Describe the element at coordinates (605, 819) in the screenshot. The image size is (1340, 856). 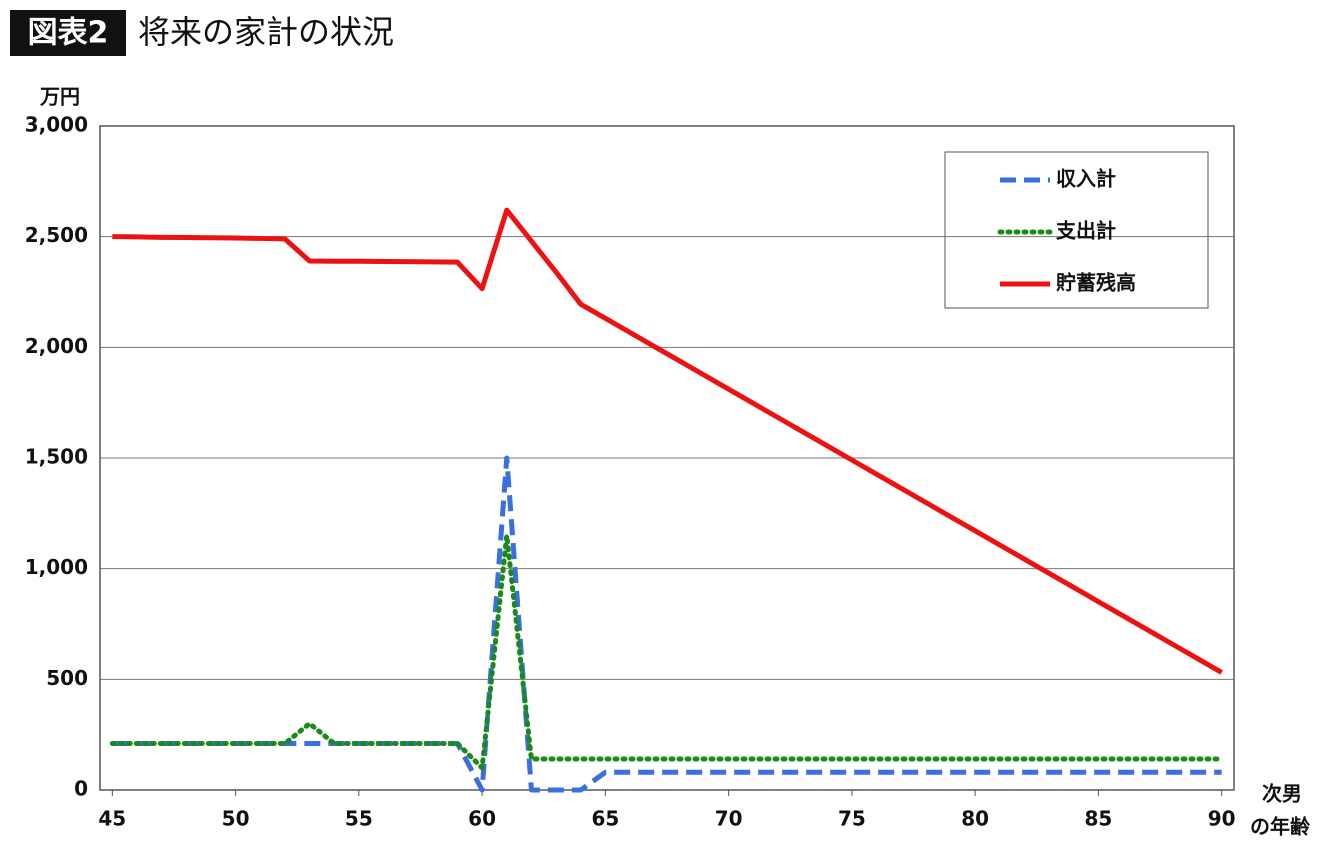
I see `x-tick-label: 65` at that location.